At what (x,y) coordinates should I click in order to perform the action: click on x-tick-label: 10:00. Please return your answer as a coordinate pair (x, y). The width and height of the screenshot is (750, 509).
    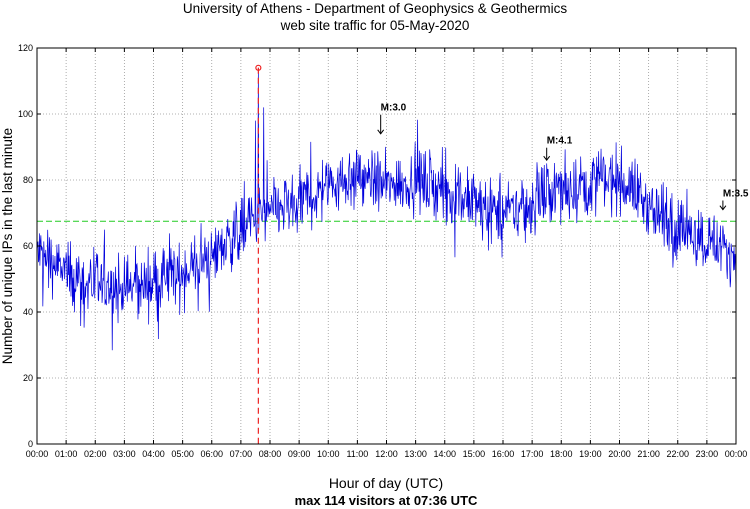
    Looking at the image, I should click on (328, 454).